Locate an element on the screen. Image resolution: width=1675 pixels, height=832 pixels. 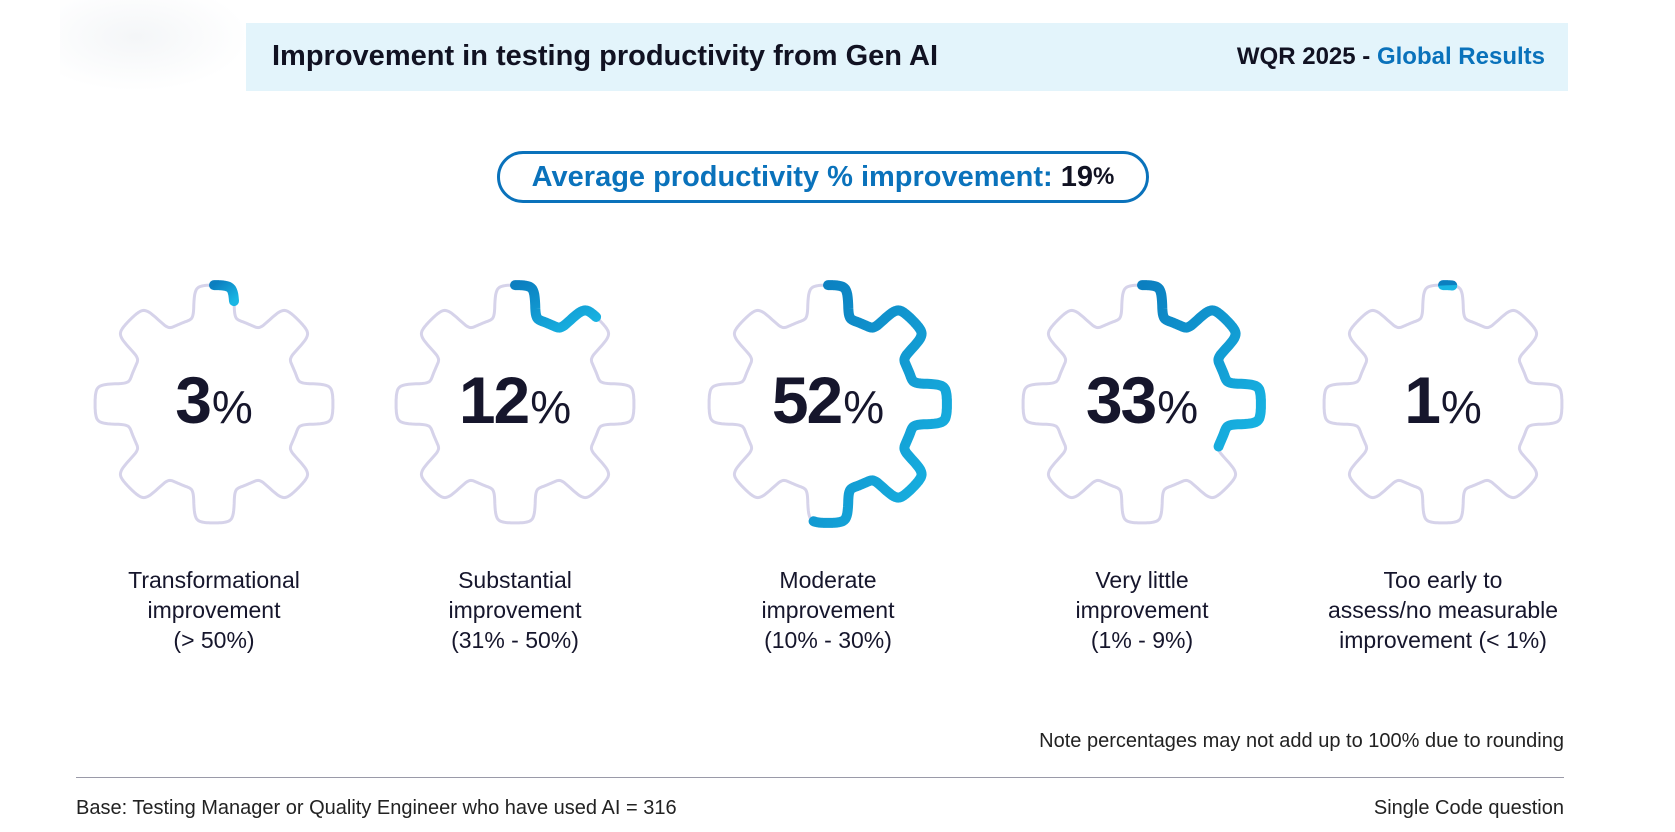
category-label-line: Too early to is located at coordinates (1443, 580).